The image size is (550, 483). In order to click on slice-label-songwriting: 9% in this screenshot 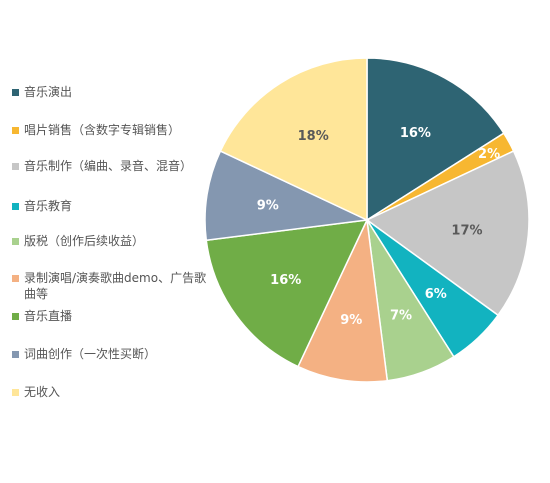, I will do `click(268, 205)`.